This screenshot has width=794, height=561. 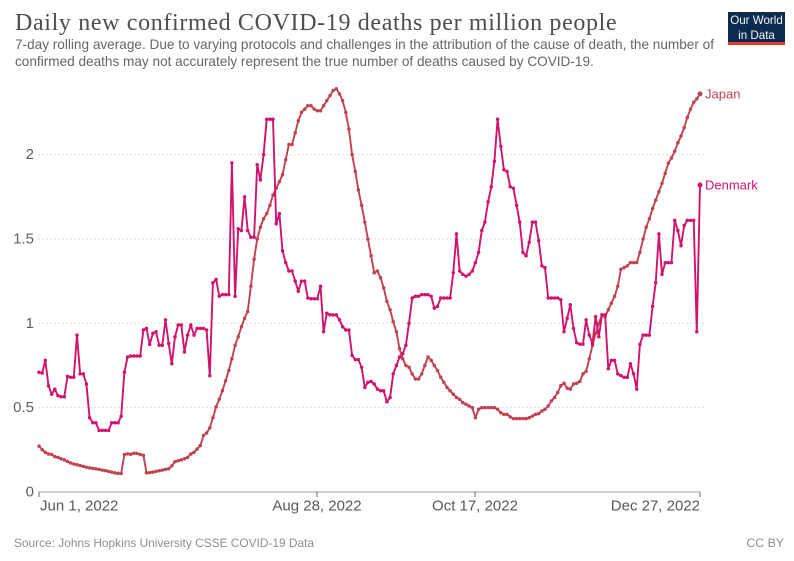 What do you see at coordinates (79, 506) in the screenshot?
I see `svg-text: Jun 1, 2022` at bounding box center [79, 506].